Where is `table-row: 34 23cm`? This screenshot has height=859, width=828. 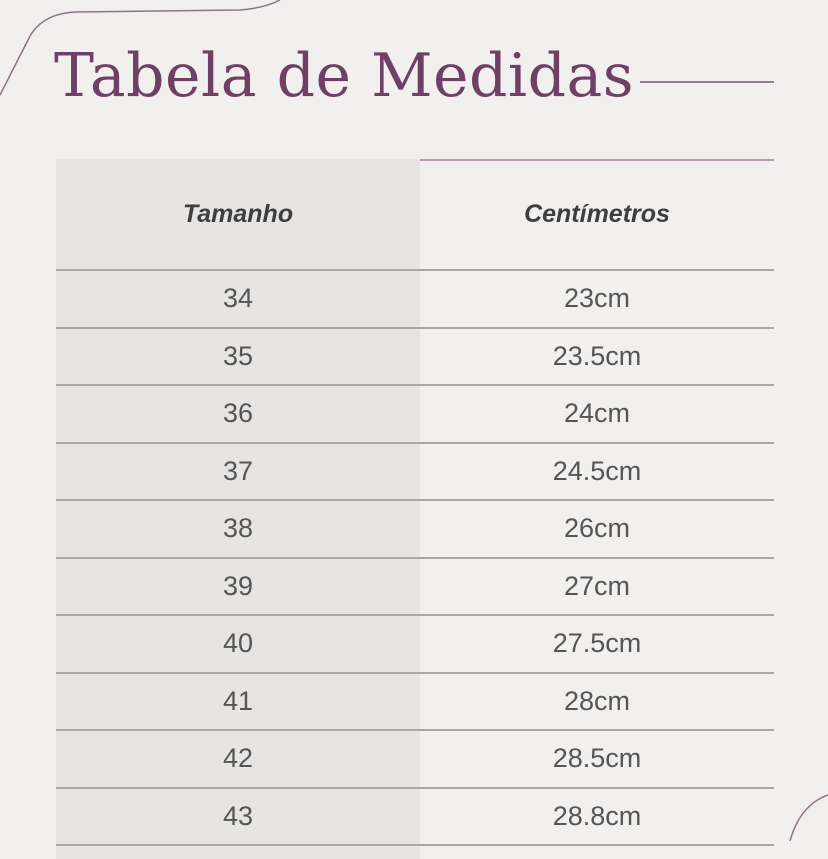 table-row: 34 23cm is located at coordinates (415, 300).